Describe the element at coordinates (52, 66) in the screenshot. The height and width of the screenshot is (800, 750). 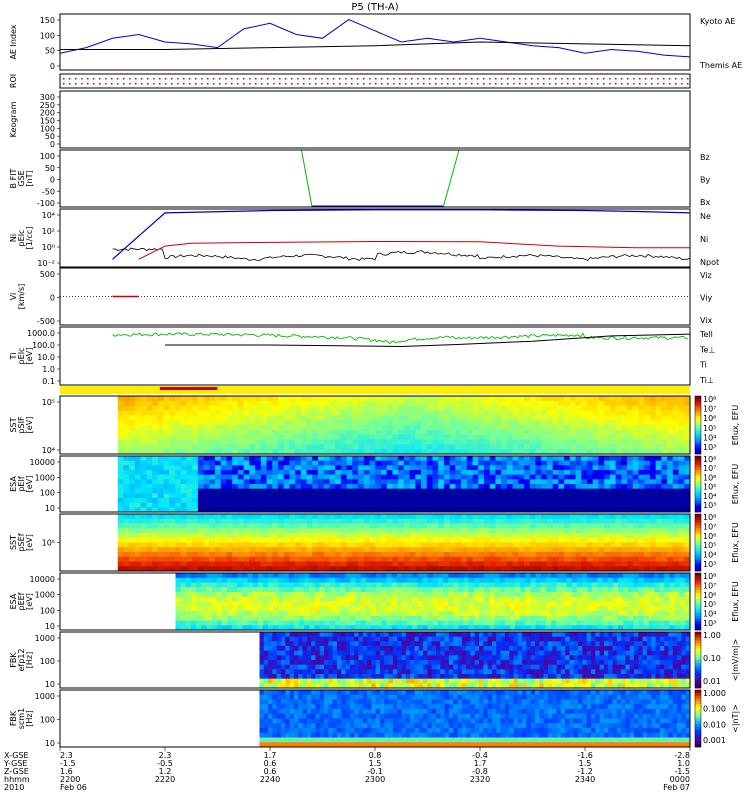
I see `y-tick-label: 0` at that location.